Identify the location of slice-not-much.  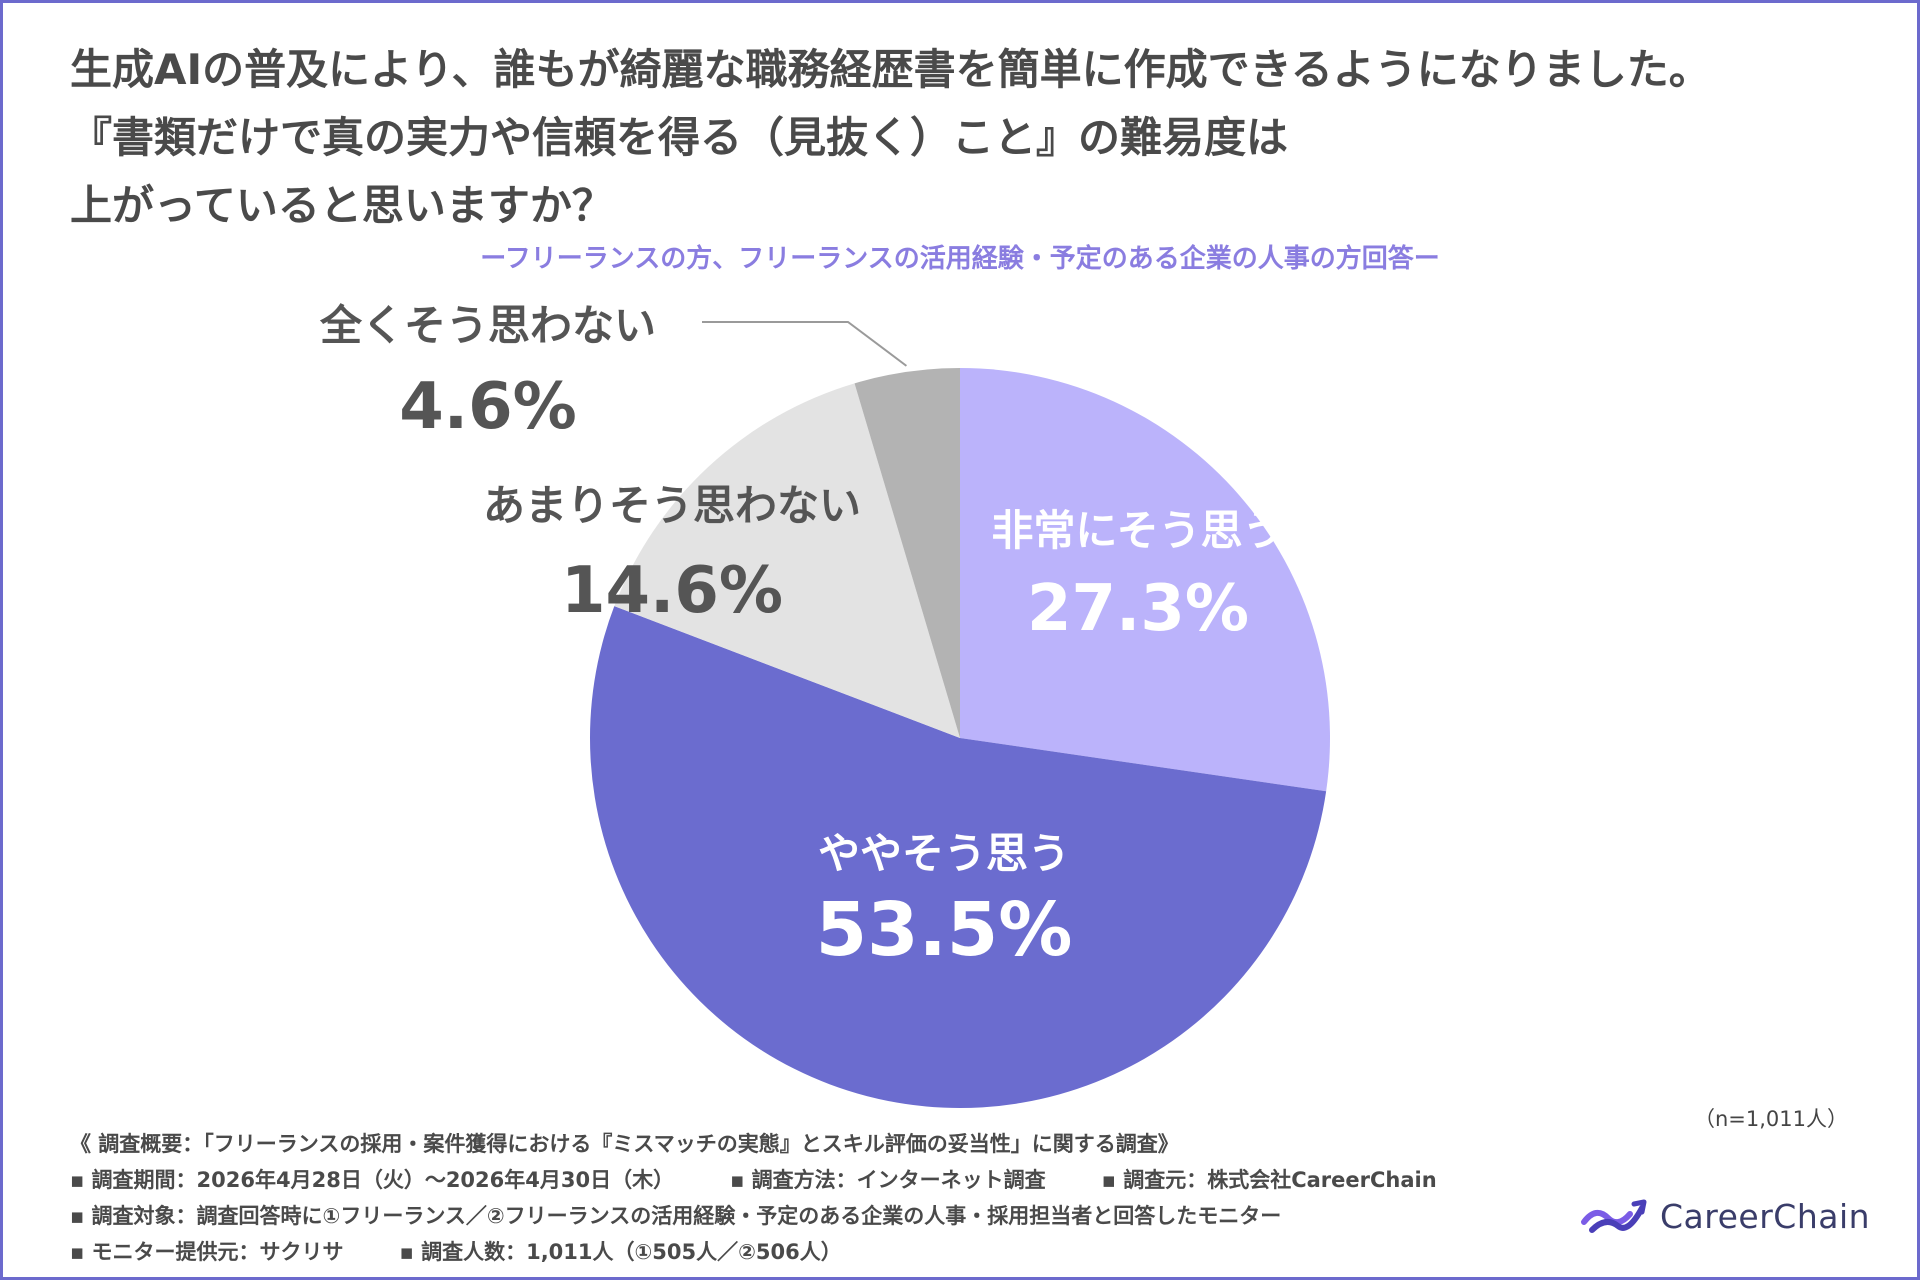
(787, 560).